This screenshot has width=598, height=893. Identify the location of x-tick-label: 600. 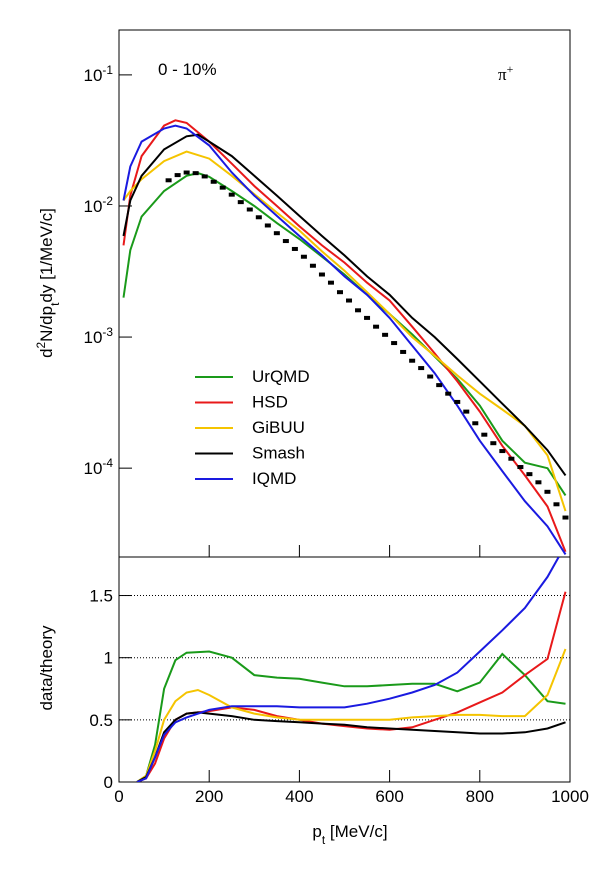
(389, 796).